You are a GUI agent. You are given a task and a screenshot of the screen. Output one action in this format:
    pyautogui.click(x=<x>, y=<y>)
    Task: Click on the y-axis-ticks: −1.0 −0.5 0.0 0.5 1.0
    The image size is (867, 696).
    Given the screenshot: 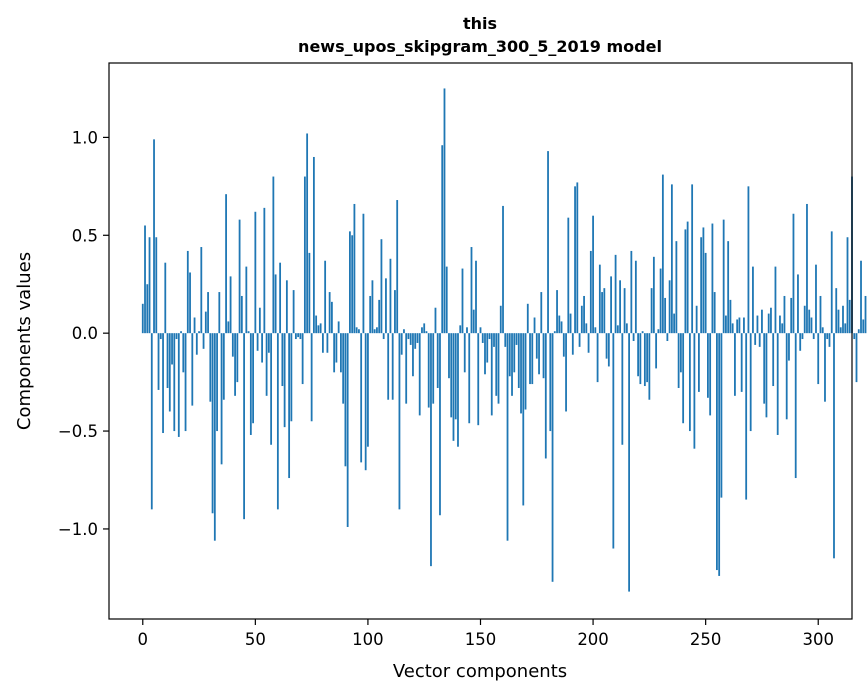 What is the action you would take?
    pyautogui.click(x=83, y=333)
    